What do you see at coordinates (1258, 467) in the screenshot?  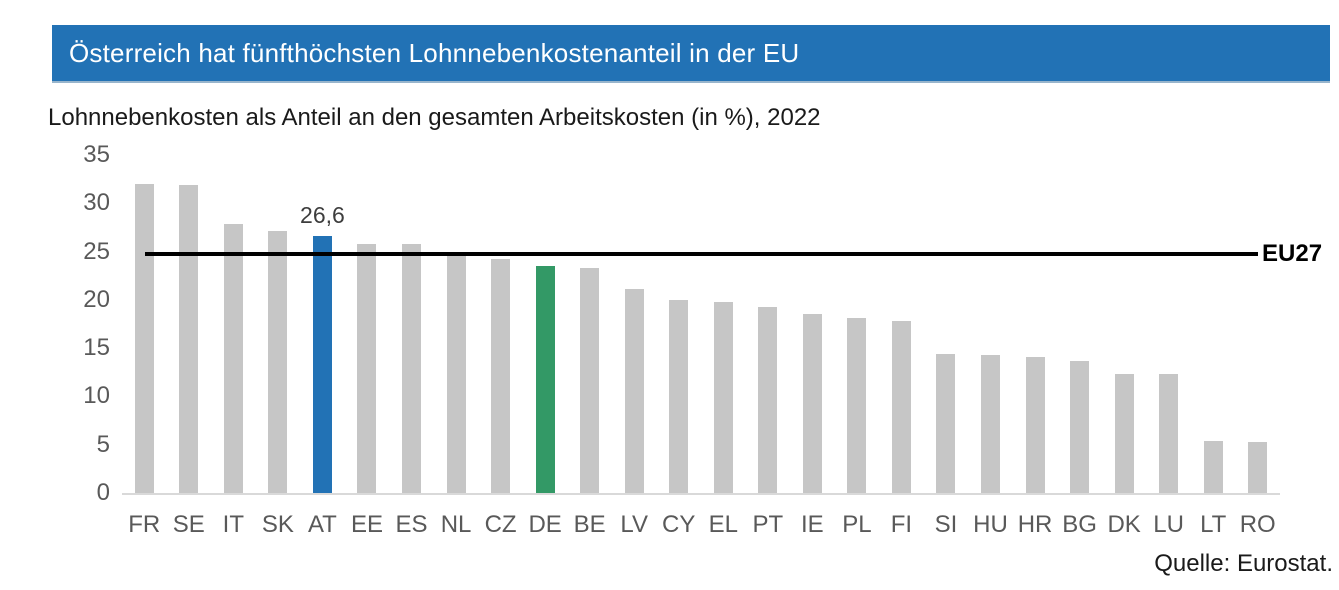 I see `bar-ro` at bounding box center [1258, 467].